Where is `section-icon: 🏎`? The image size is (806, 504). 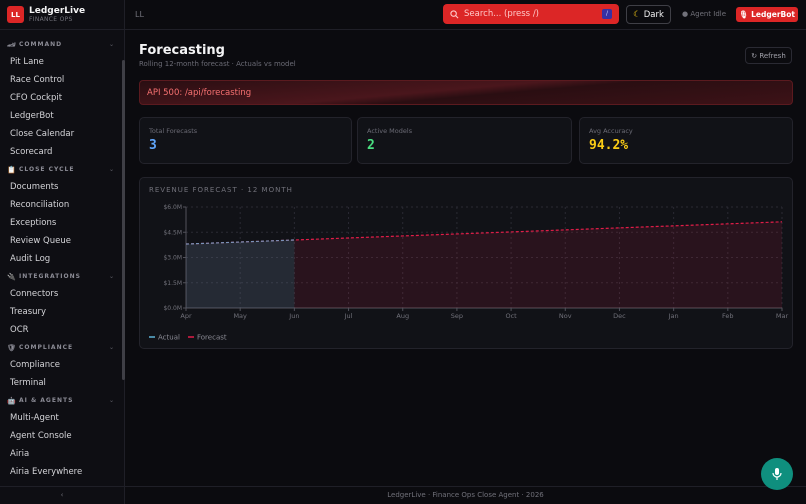 section-icon: 🏎 is located at coordinates (12, 44).